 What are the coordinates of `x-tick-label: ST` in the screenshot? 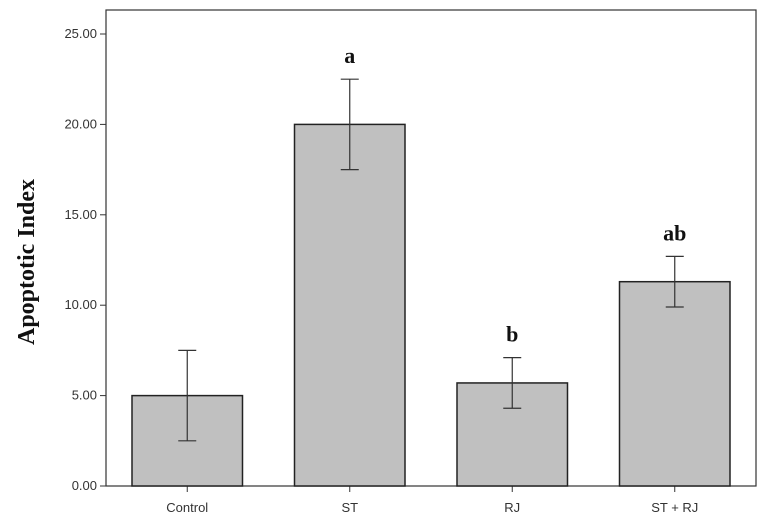 It's located at (349, 507).